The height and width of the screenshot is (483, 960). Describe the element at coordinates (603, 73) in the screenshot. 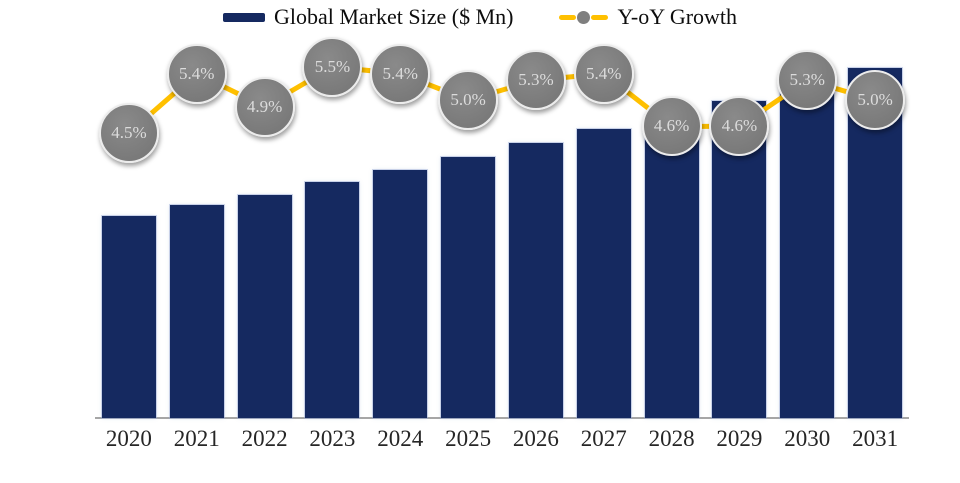

I see `growth-bubble-2027: 5.4%` at that location.